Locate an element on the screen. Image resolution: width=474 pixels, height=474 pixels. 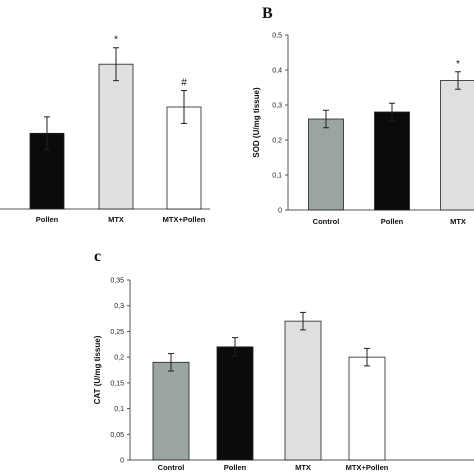
panel-b-y-axis-title: SOD (U/mg tissue) is located at coordinates (256, 122).